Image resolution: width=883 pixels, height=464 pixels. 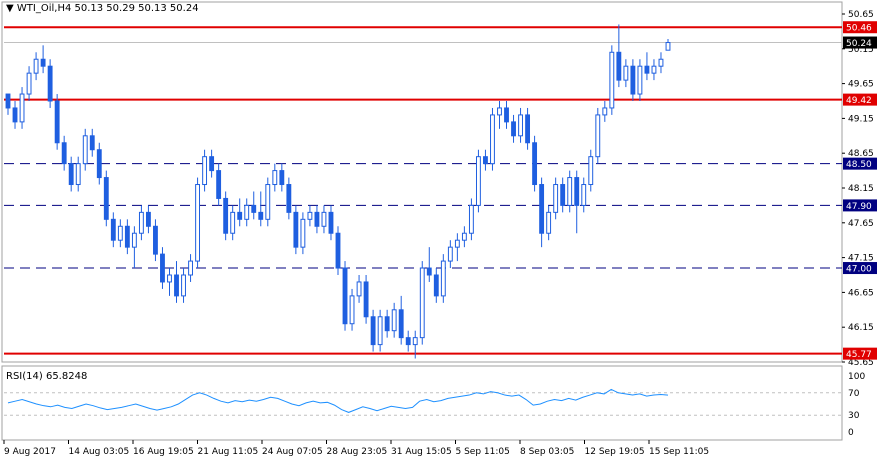 I want to click on current-price-label: 50.24, so click(x=859, y=44).